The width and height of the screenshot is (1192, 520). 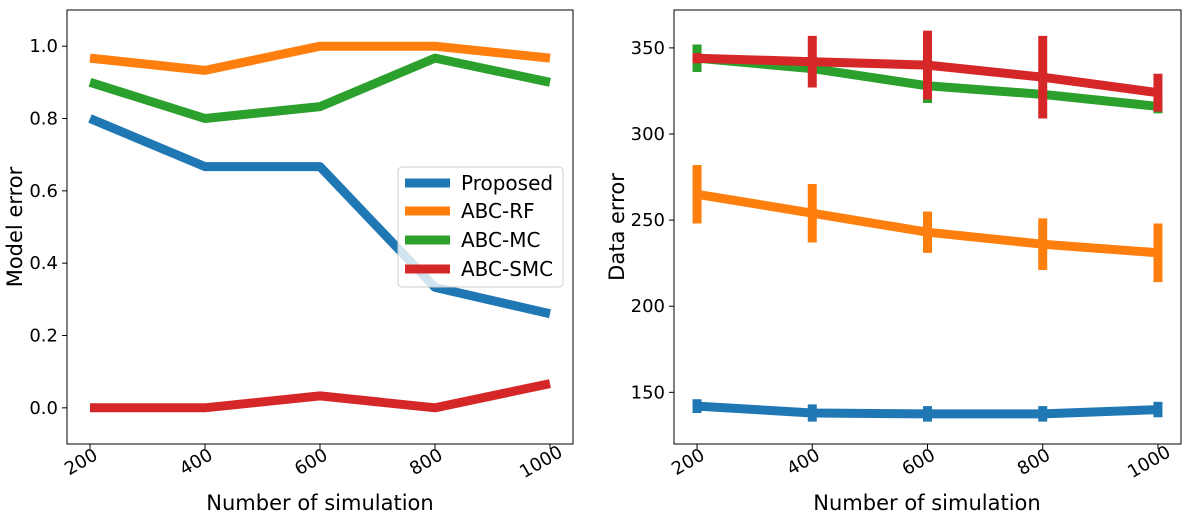 What do you see at coordinates (648, 48) in the screenshot?
I see `data-error-y-tick-label: 350` at bounding box center [648, 48].